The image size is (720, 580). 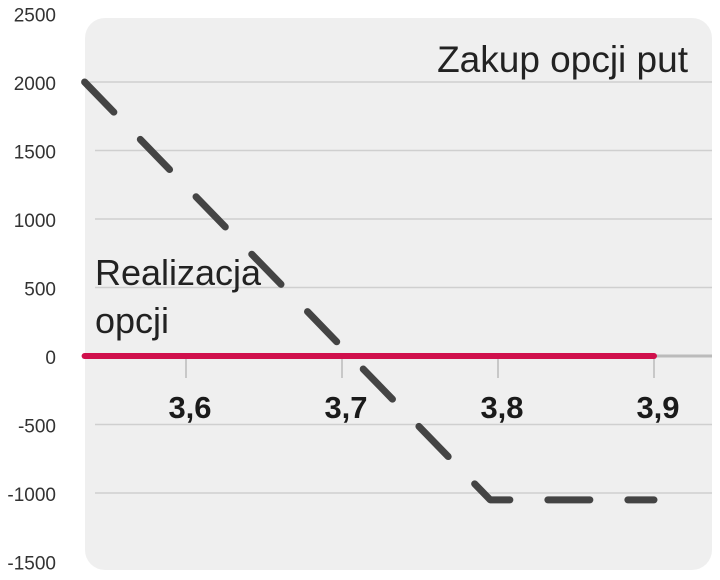 What do you see at coordinates (501, 407) in the screenshot?
I see `x-tick-label: 3,8` at bounding box center [501, 407].